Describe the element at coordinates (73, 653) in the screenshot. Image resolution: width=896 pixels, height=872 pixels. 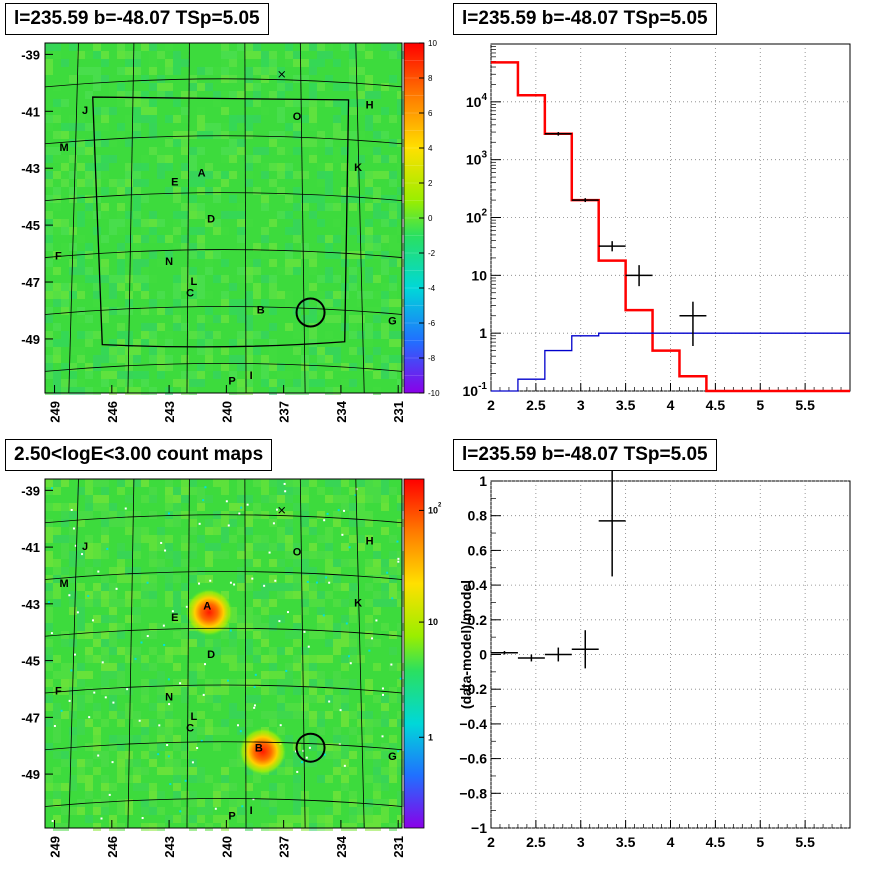
I see `graticule-longitude` at that location.